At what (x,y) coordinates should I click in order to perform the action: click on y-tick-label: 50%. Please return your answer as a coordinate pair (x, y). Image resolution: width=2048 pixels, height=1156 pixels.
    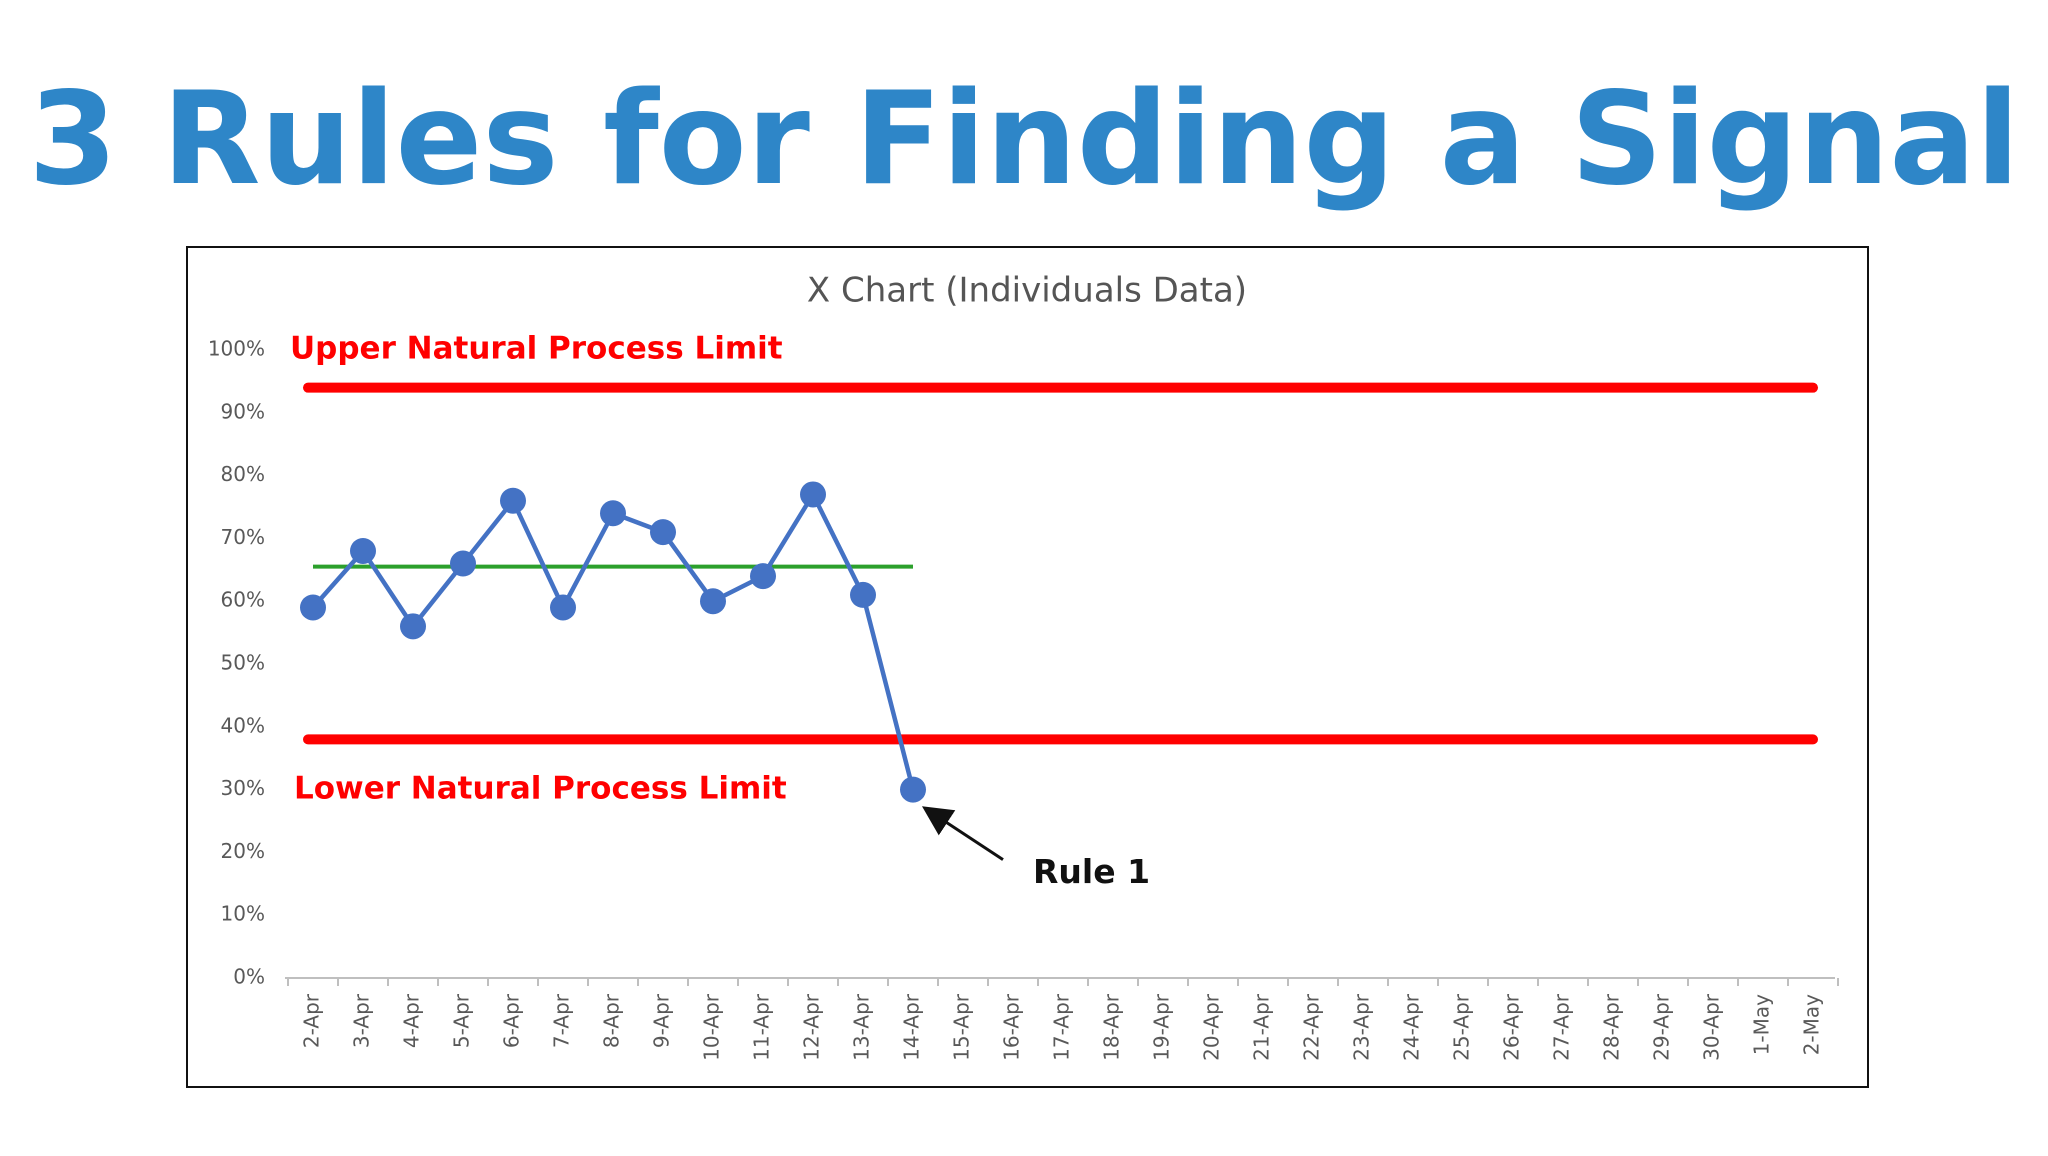
    Looking at the image, I should click on (243, 663).